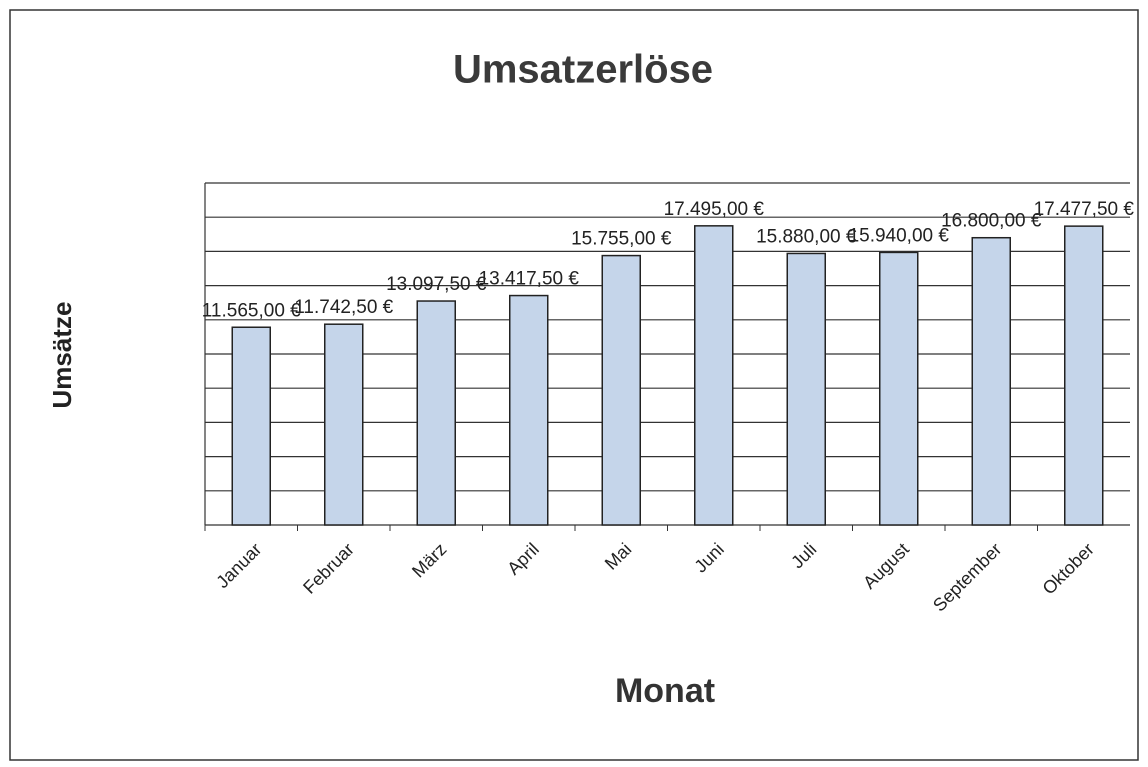  What do you see at coordinates (621, 239) in the screenshot?
I see `value-label: 15.755,00 €` at bounding box center [621, 239].